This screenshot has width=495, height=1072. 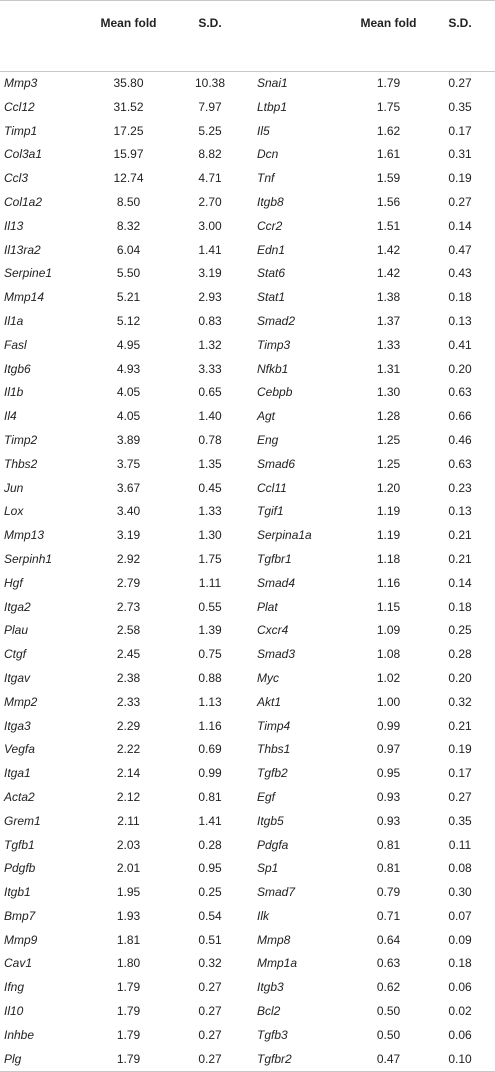 I want to click on gene-name-right: Cebpb, so click(x=275, y=392).